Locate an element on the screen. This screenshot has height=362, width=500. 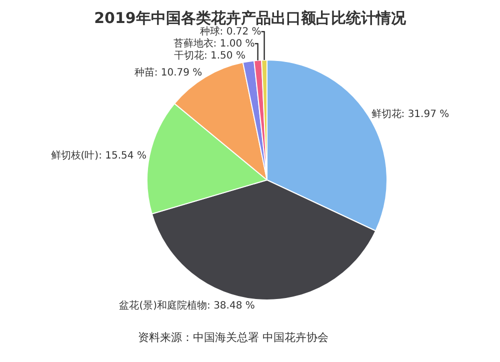
slice-label: 种苗: 10.79 % is located at coordinates (168, 72).